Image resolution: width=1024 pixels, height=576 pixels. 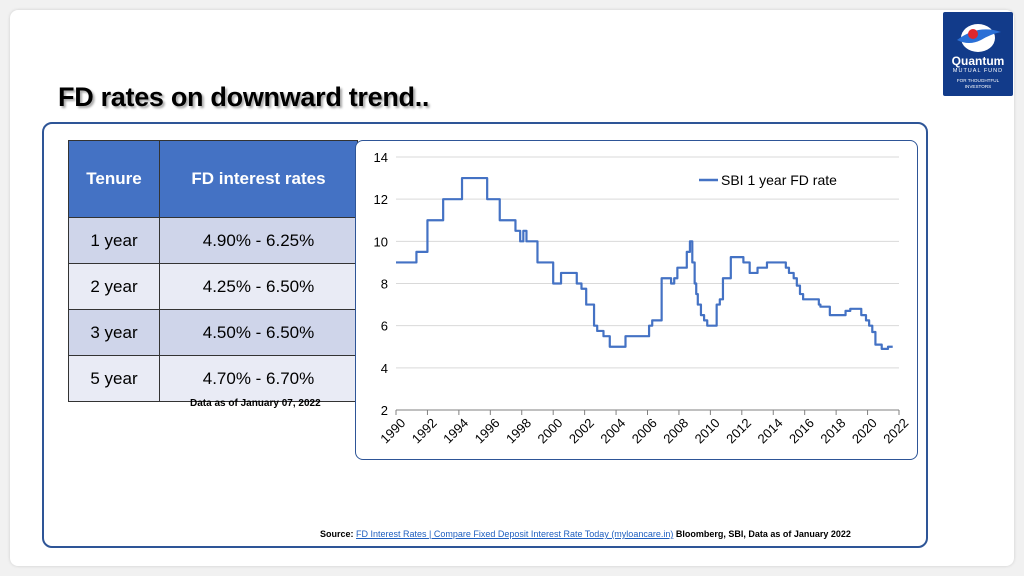 I want to click on x-tick-label: 2008, so click(x=675, y=430).